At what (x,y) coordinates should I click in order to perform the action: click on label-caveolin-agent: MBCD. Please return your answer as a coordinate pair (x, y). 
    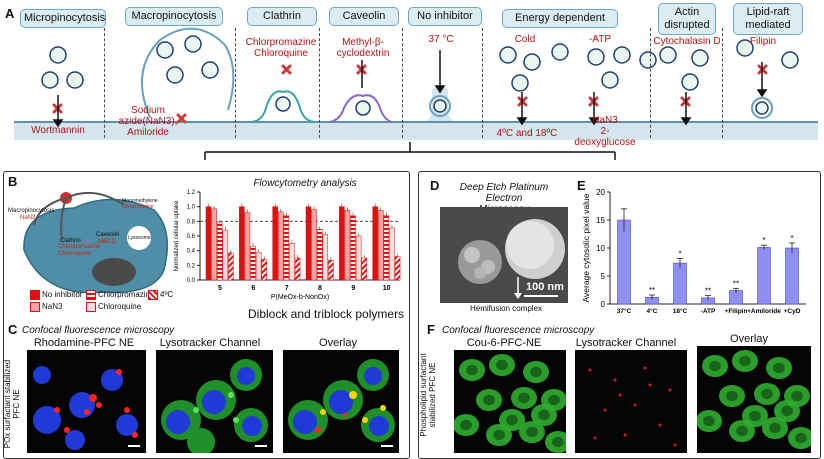
    Looking at the image, I should click on (107, 242).